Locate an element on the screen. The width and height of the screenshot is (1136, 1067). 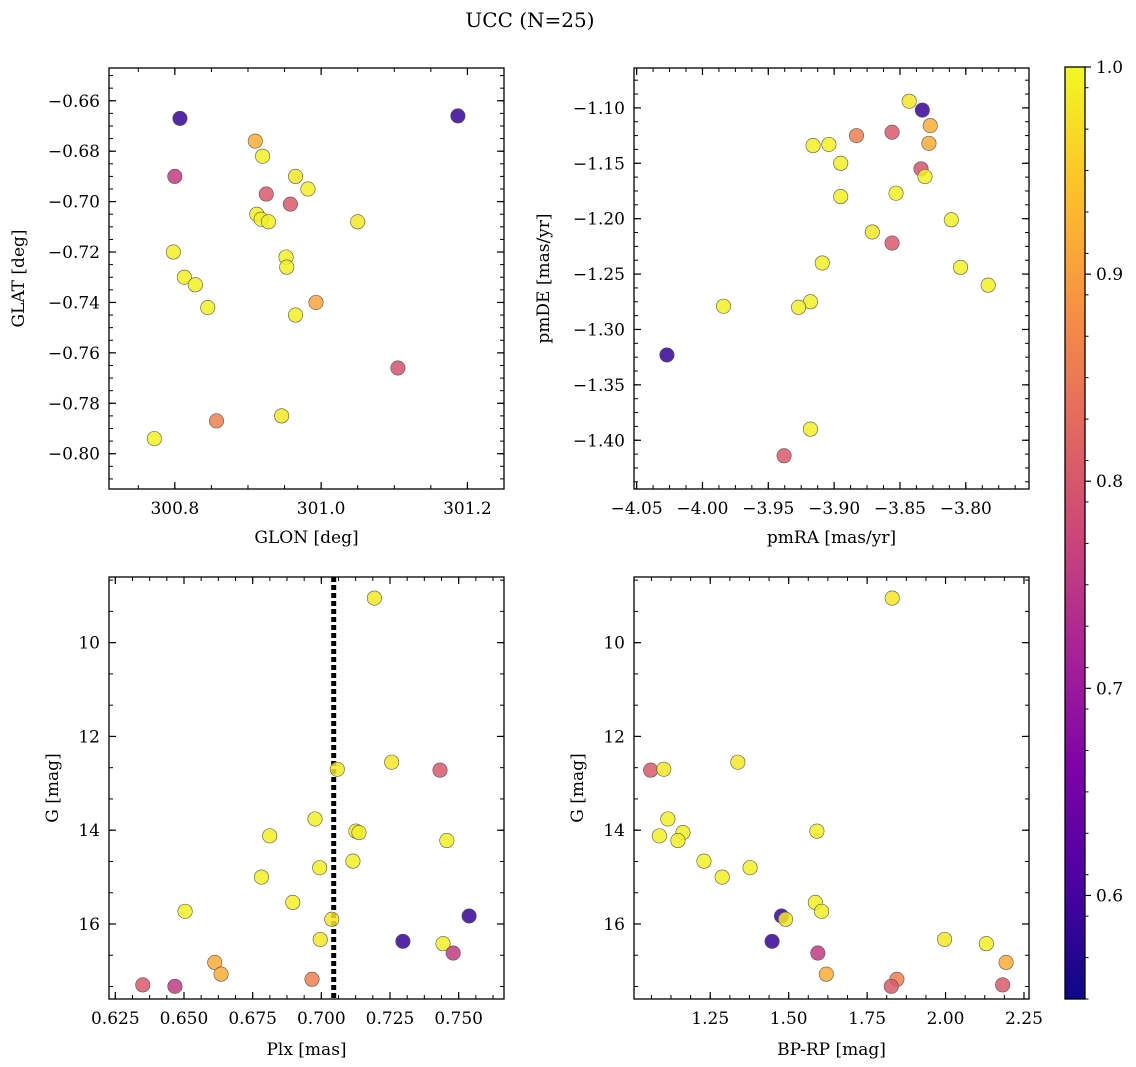
y-tick-label: −0.66 is located at coordinates (74, 102).